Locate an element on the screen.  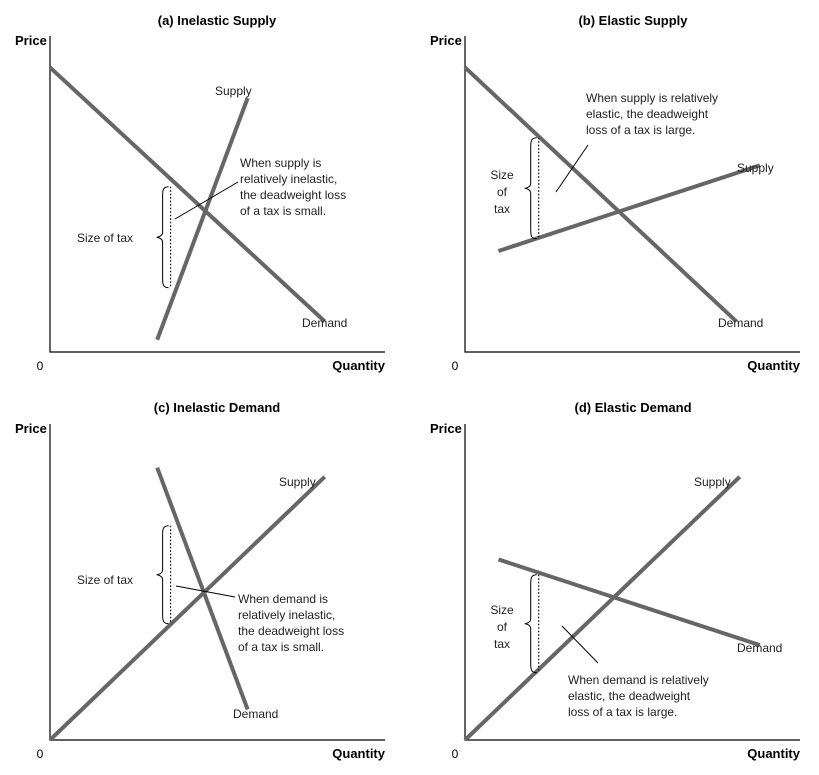
chart-title: (b) Elastic Supply is located at coordinates (633, 20).